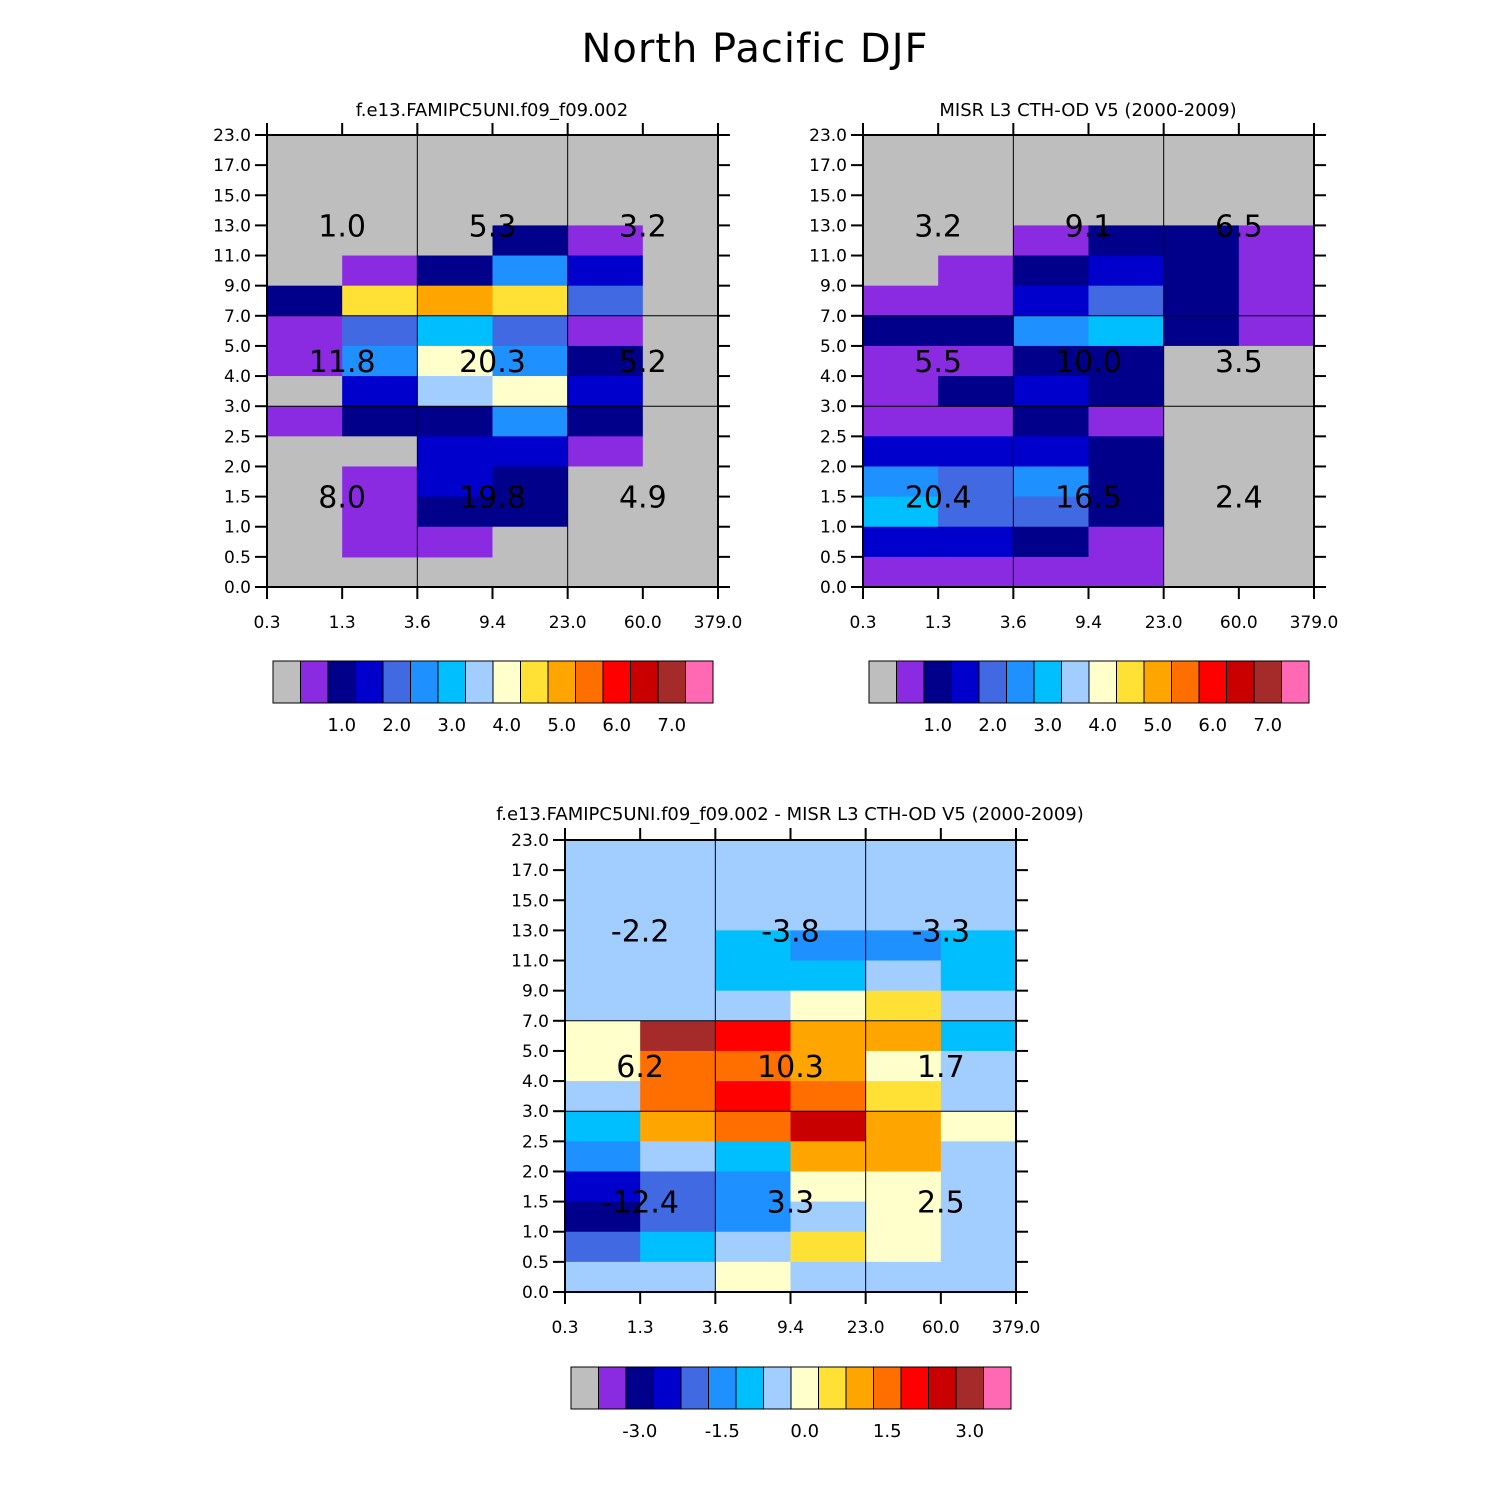 This screenshot has height=1510, width=1510. What do you see at coordinates (862, 623) in the screenshot?
I see `x-tick-label: 0.3` at bounding box center [862, 623].